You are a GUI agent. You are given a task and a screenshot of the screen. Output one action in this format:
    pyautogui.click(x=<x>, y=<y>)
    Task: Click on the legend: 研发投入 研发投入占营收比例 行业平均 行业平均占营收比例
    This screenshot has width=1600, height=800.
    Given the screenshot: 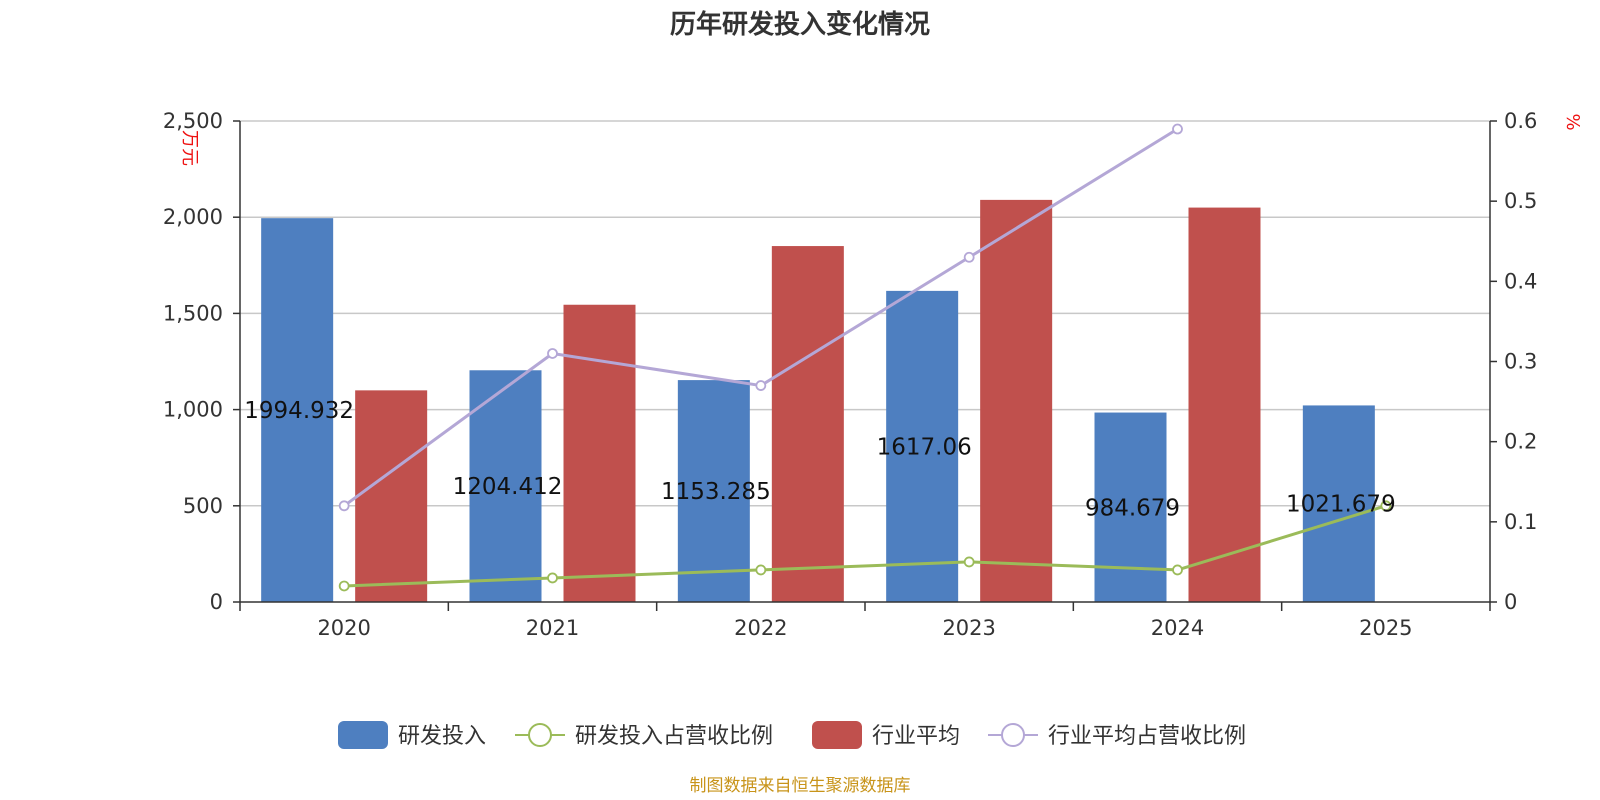 What is the action you would take?
    pyautogui.click(x=792, y=735)
    